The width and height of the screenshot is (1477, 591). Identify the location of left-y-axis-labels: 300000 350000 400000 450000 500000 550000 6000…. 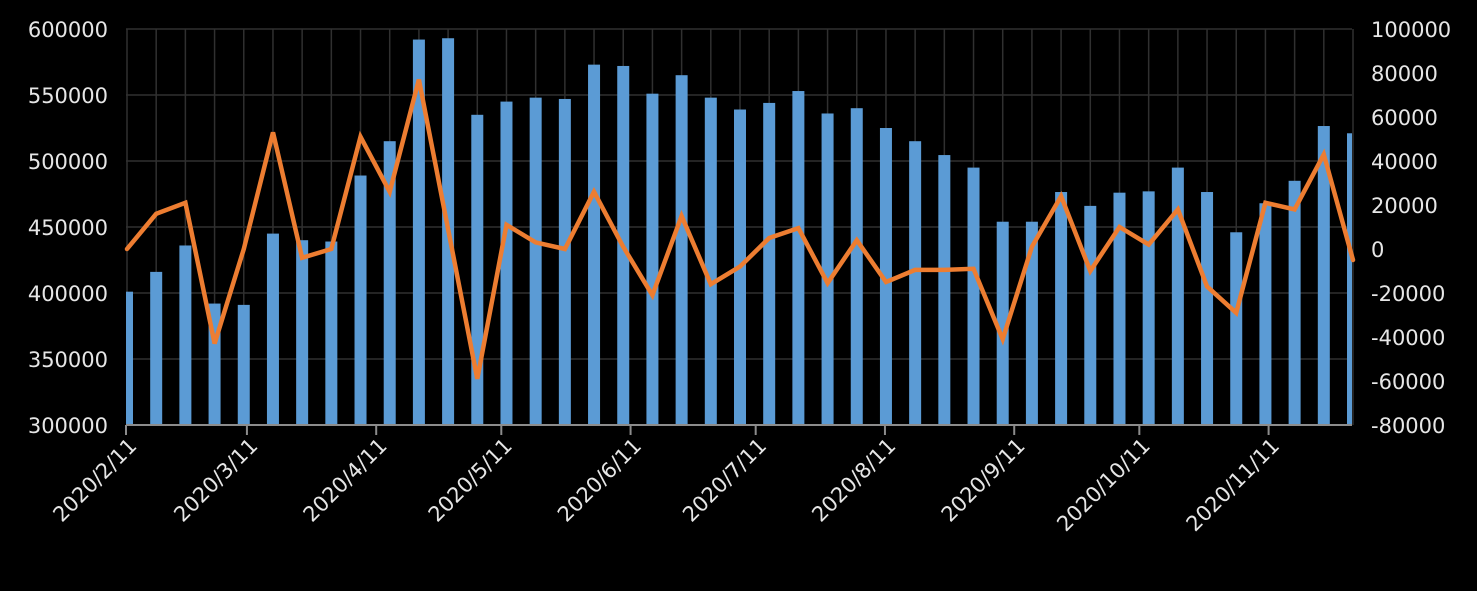
(68, 228).